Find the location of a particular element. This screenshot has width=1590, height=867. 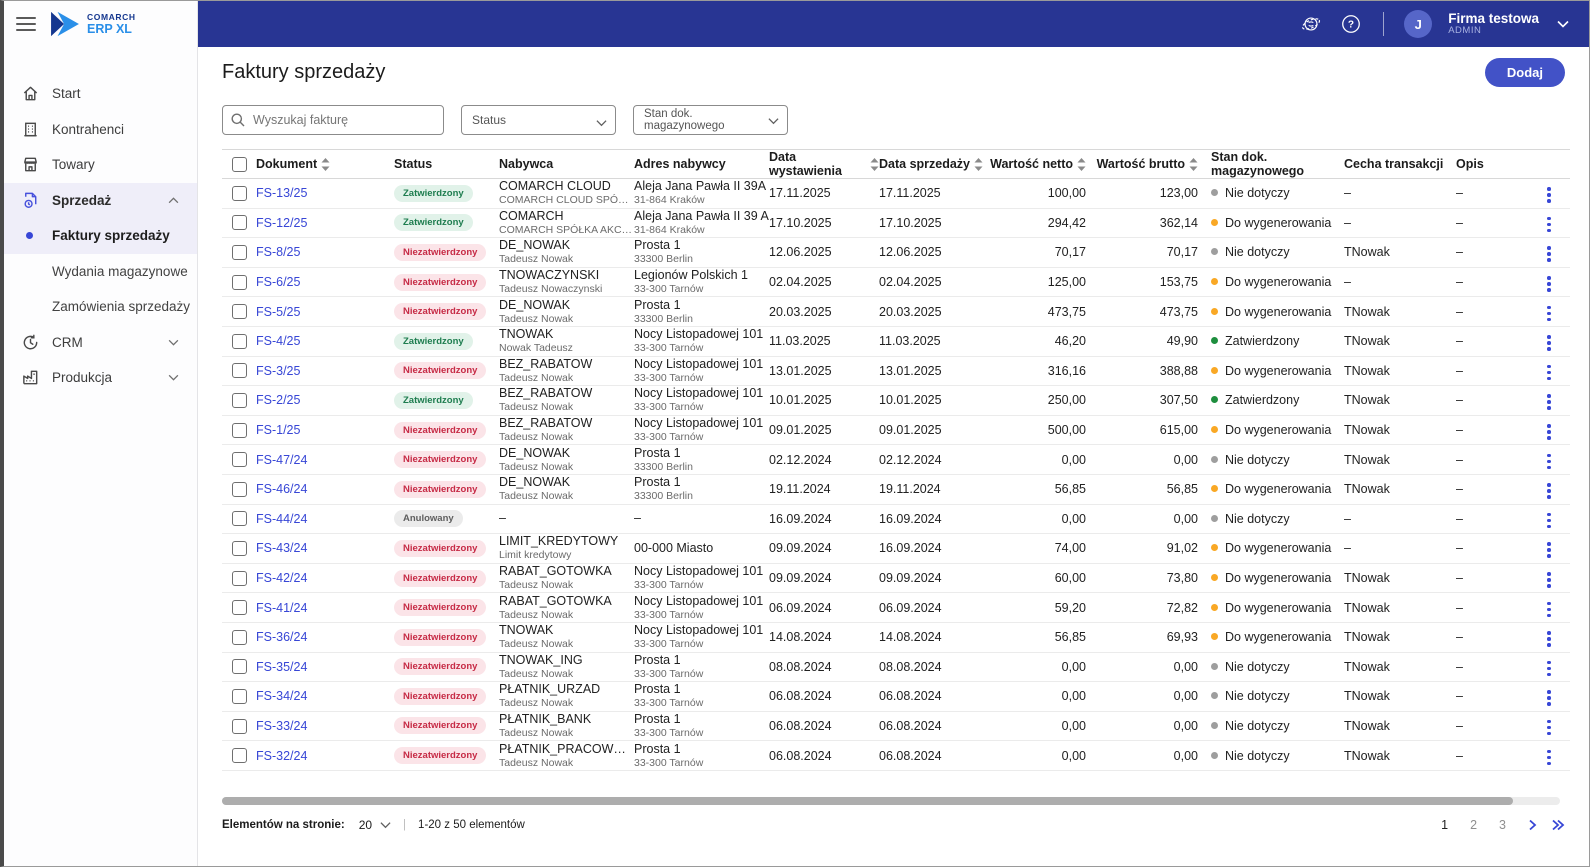

chevron-down-icon is located at coordinates (1563, 24).